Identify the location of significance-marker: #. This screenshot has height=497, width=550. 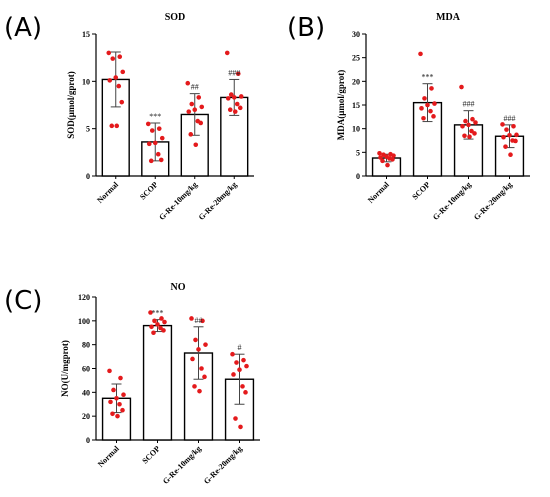
(240, 347).